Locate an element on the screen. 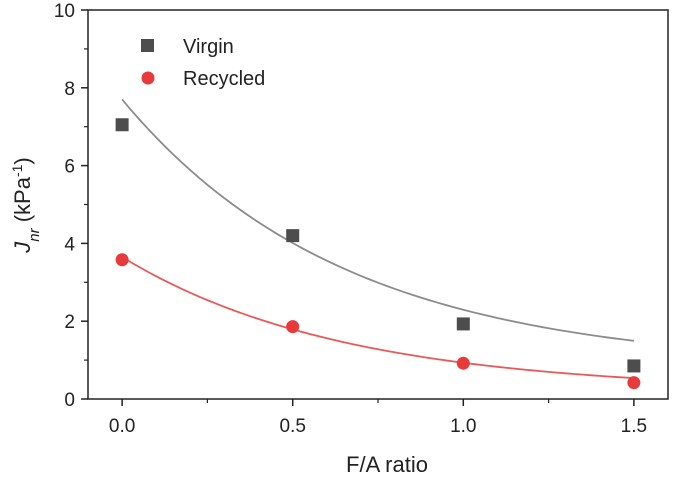 Image resolution: width=685 pixels, height=480 pixels. legend-label-recycled: Recycled is located at coordinates (224, 79).